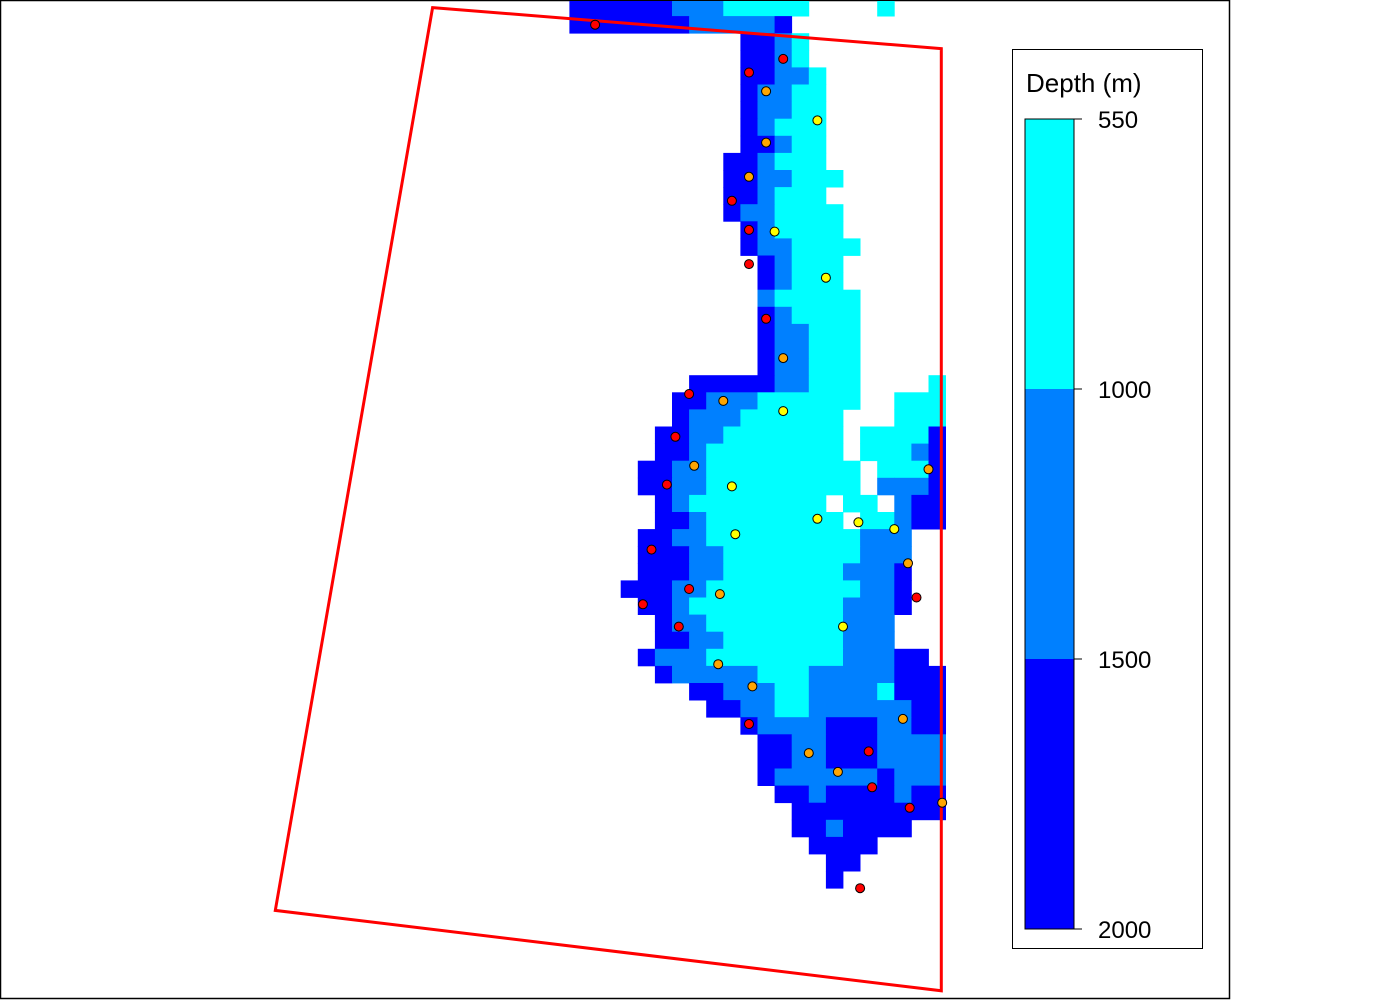 This screenshot has height=1000, width=1400. What do you see at coordinates (1118, 120) in the screenshot?
I see `legend-tick-label: 550` at bounding box center [1118, 120].